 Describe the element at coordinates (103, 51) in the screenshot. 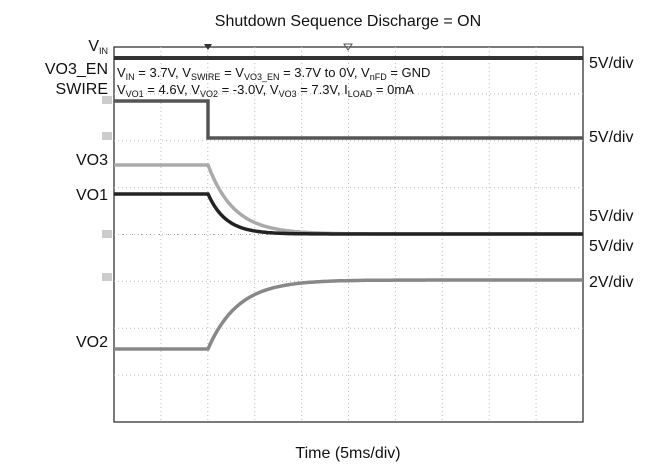

I see `label-sub: IN` at that location.